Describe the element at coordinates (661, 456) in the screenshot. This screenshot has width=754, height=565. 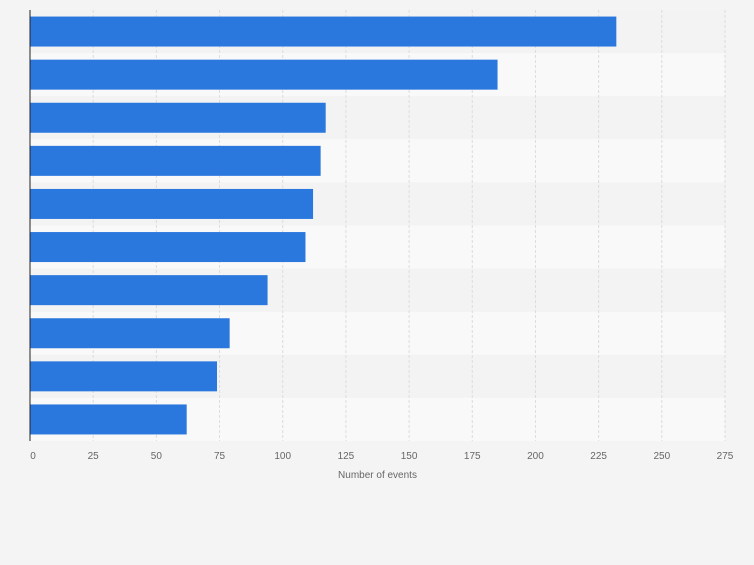
I see `x-tick-label: 250` at that location.